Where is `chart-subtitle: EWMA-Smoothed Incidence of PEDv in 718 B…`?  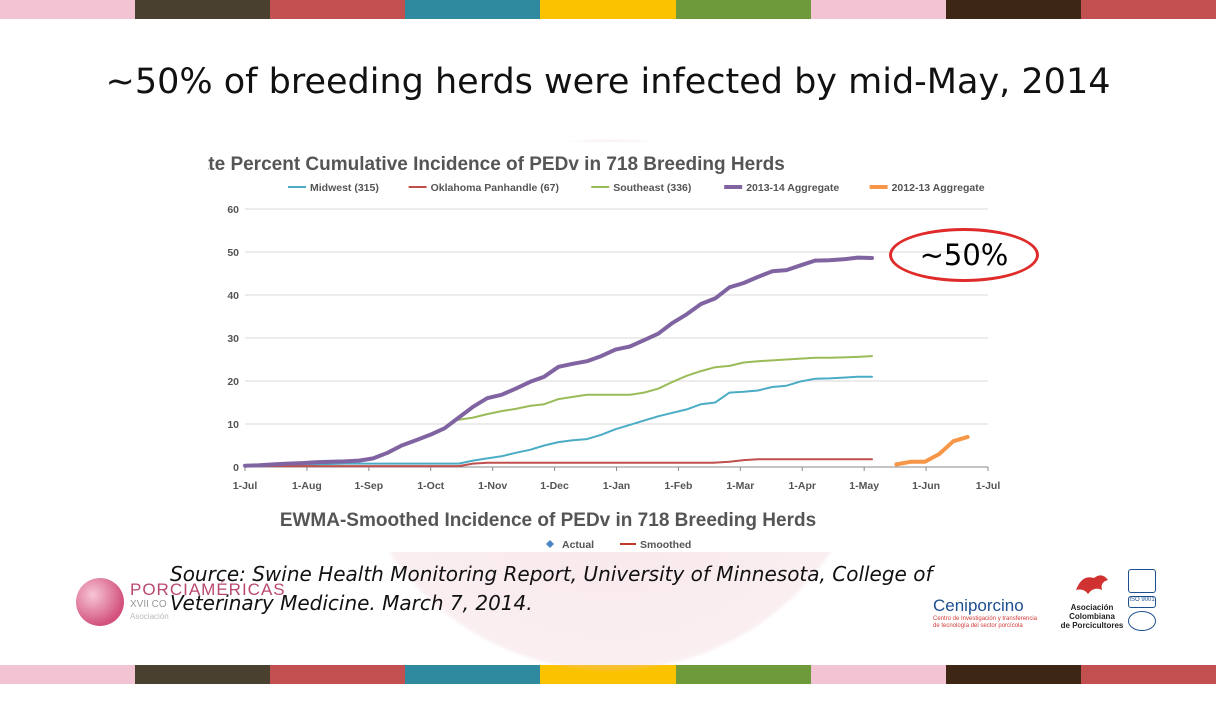 chart-subtitle: EWMA-Smoothed Incidence of PEDv in 718 B… is located at coordinates (548, 520).